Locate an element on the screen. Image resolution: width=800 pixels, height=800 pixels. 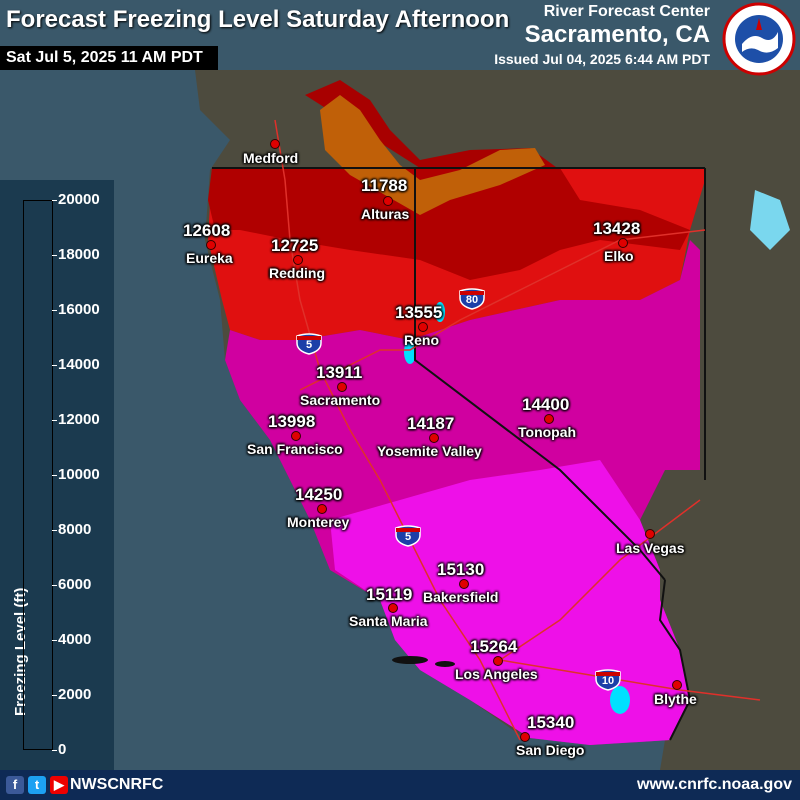
freezing-zone-orange is located at coordinates (432, 155).